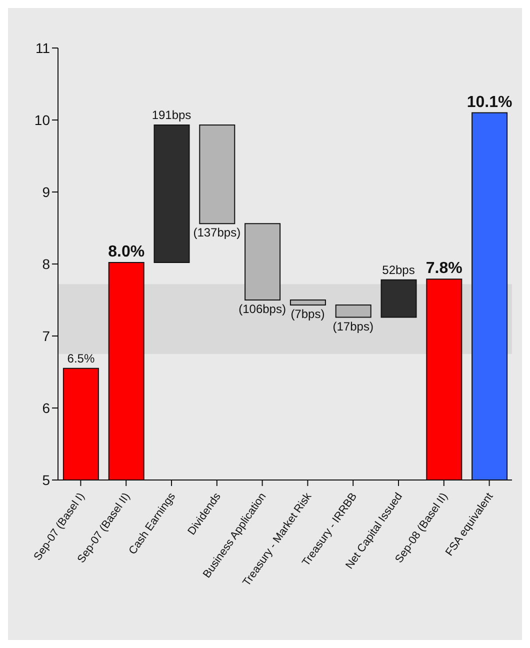 The image size is (530, 648). Describe the element at coordinates (46, 408) in the screenshot. I see `y-tick-label: 6` at that location.